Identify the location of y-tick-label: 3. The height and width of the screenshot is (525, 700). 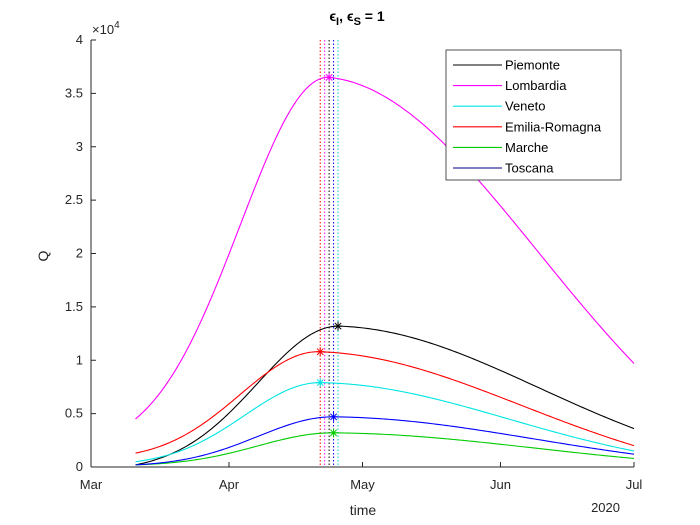
(79, 146).